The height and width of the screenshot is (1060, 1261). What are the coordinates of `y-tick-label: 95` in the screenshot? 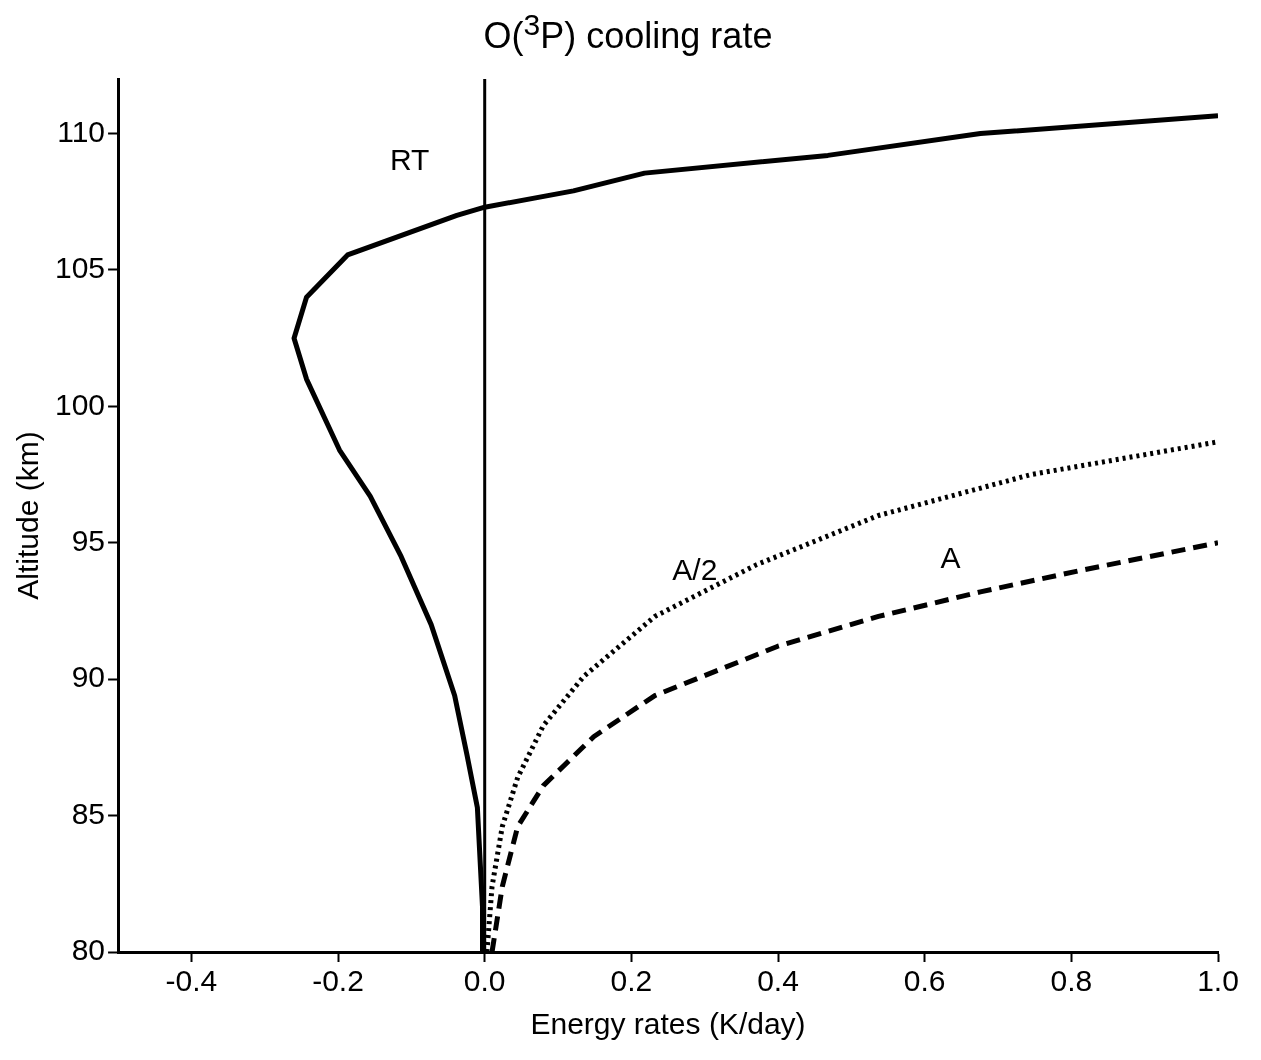 It's located at (88, 541).